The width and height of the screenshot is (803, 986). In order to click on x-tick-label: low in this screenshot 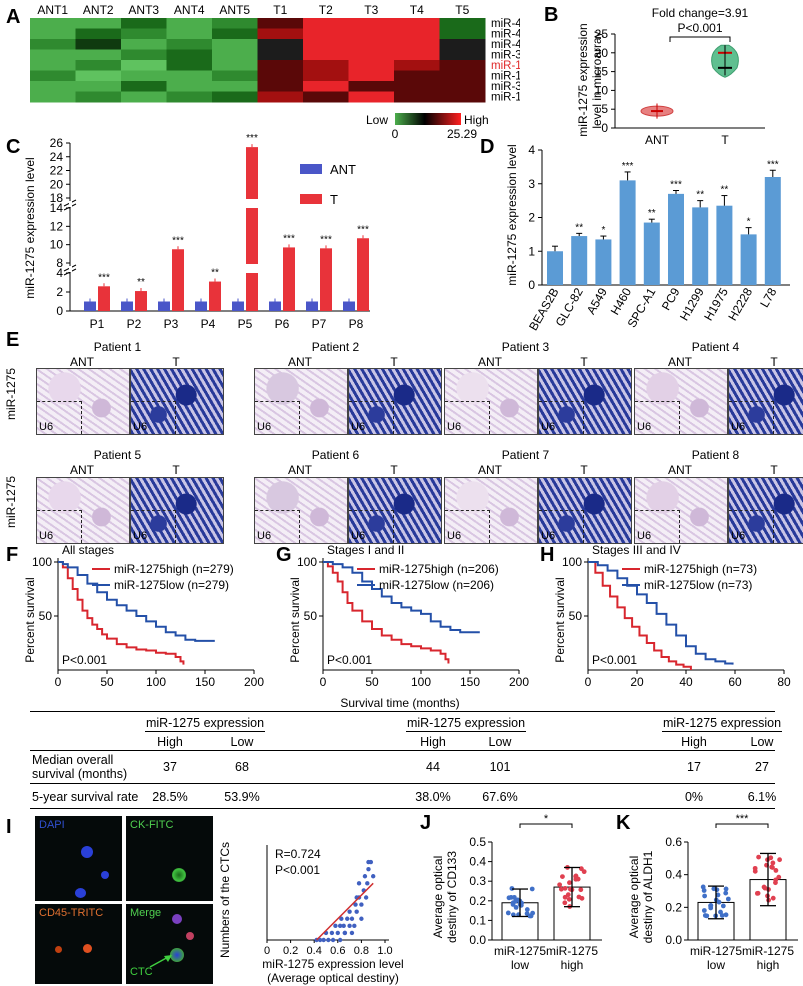, I will do `click(716, 965)`.